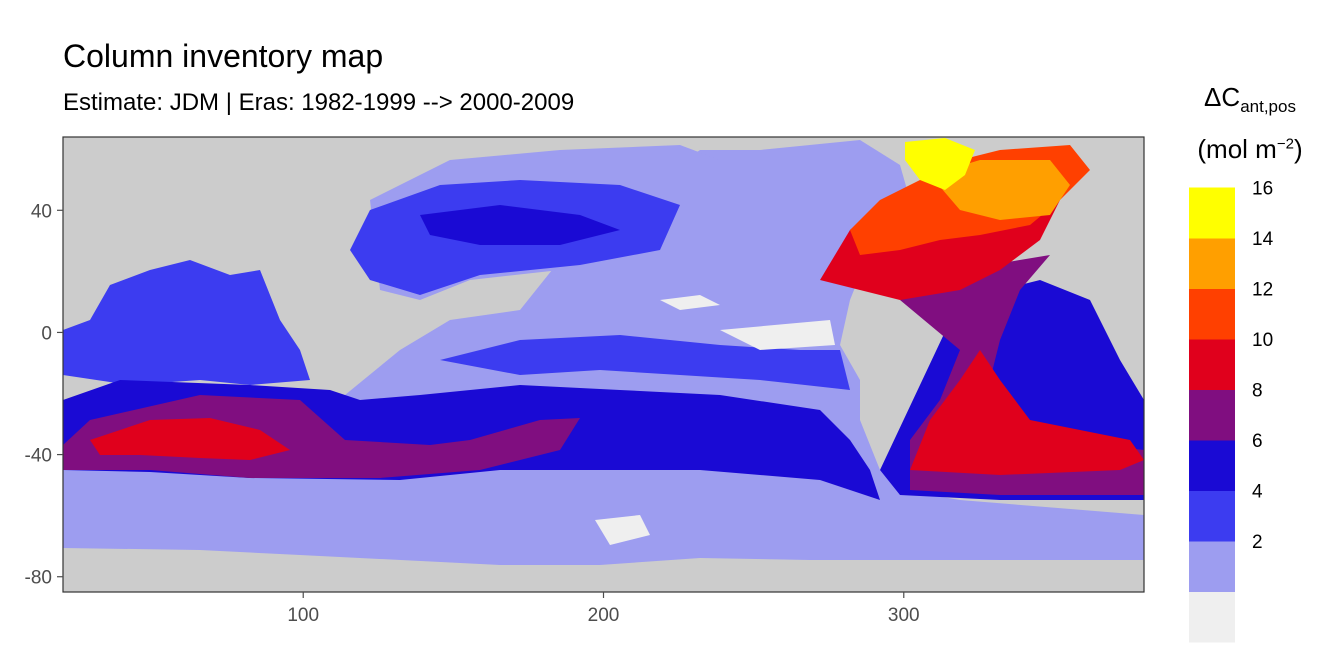 The height and width of the screenshot is (672, 1344). Describe the element at coordinates (1262, 290) in the screenshot. I see `legend-break-label: 12` at that location.